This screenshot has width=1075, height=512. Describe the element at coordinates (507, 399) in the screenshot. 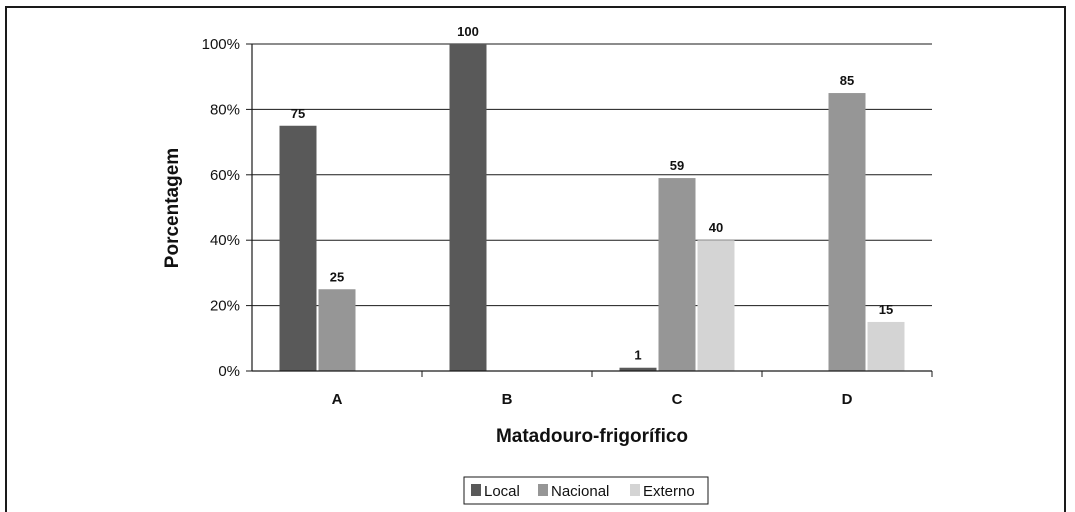

I see `x-tick-label: B` at that location.